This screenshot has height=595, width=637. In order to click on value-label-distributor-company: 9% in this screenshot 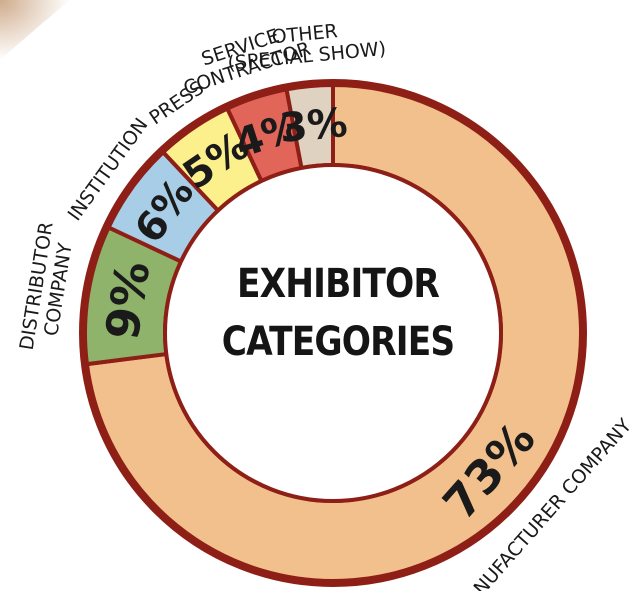, I will do `click(128, 301)`.